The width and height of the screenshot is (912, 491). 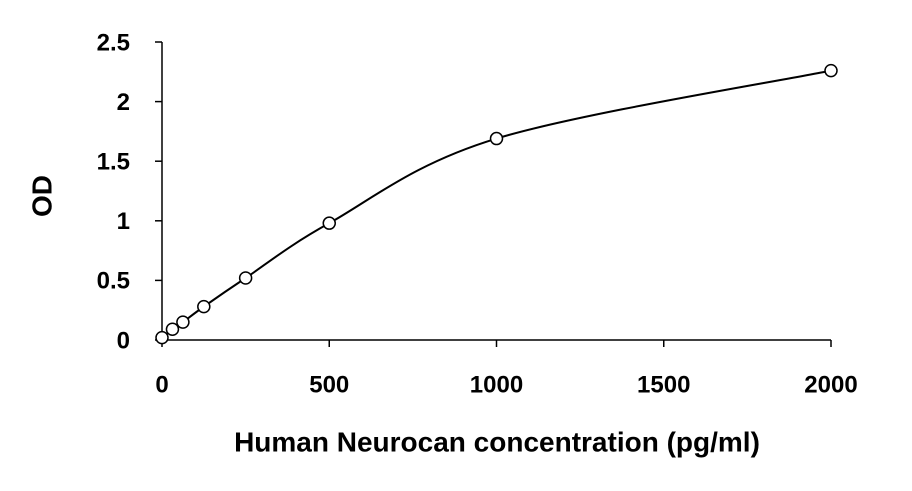 What do you see at coordinates (41, 196) in the screenshot?
I see `y-axis-title: OD` at bounding box center [41, 196].